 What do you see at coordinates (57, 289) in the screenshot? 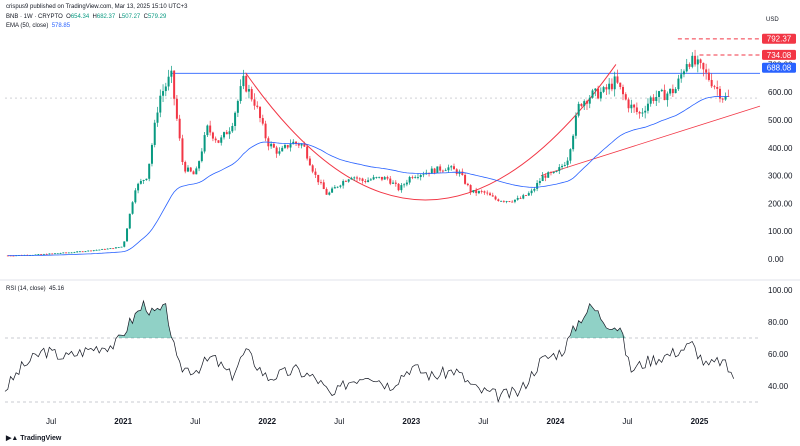
I see `rsi-value: 45.16` at bounding box center [57, 289].